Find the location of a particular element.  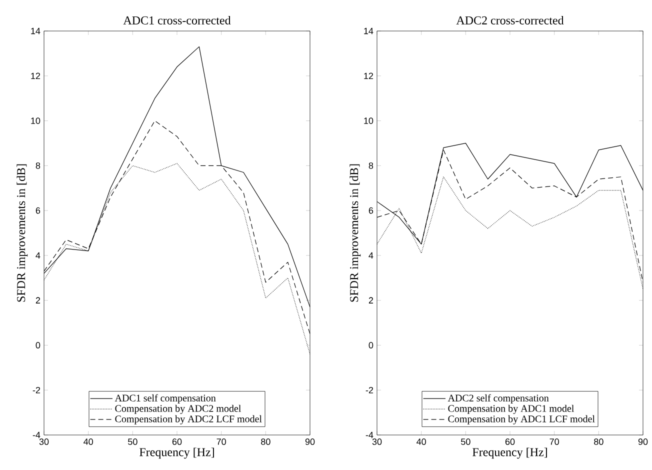

legend-label: Compensation by ADC1 model is located at coordinates (511, 409).